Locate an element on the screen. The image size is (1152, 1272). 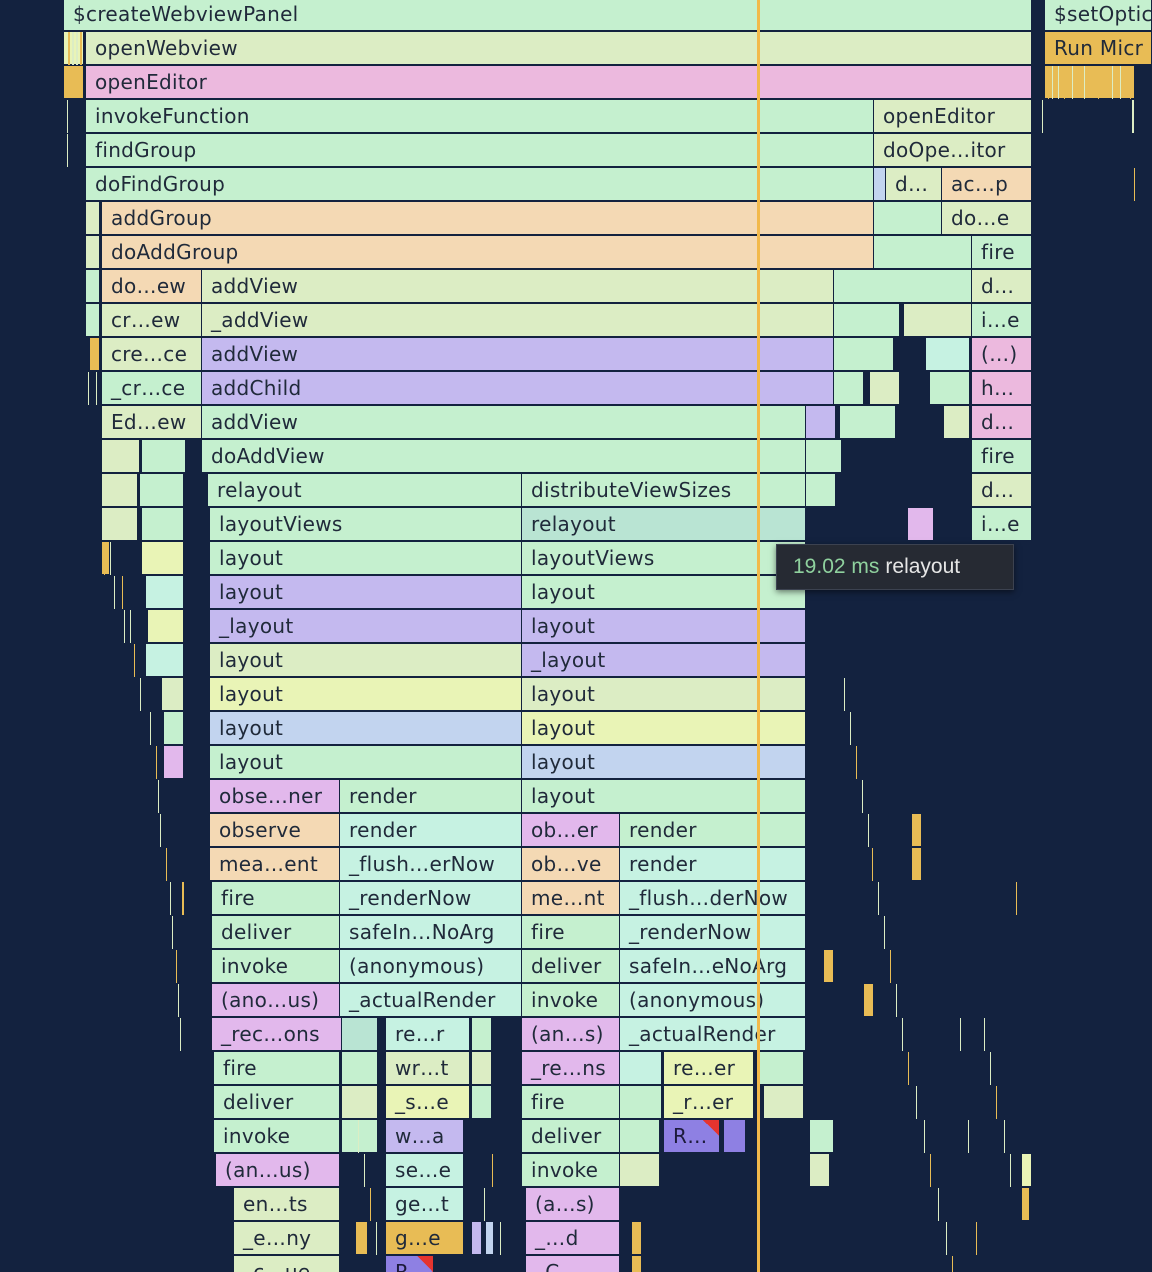
flame-frame: invokeFunction is located at coordinates (480, 116).